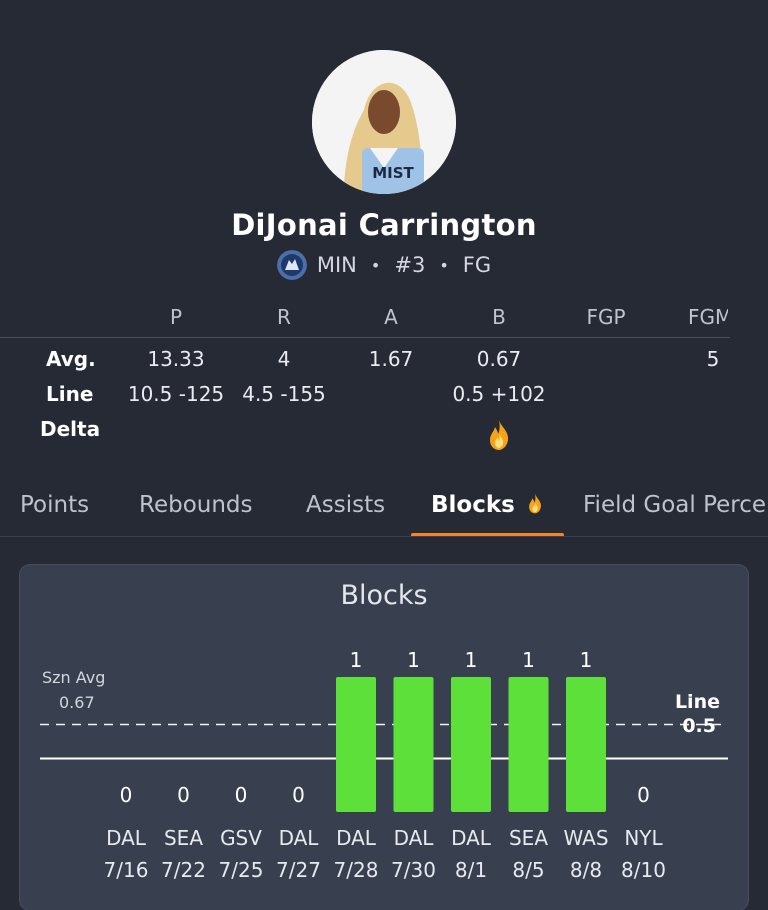 This screenshot has height=910, width=768. I want to click on x-tick-date: 8/10, so click(643, 870).